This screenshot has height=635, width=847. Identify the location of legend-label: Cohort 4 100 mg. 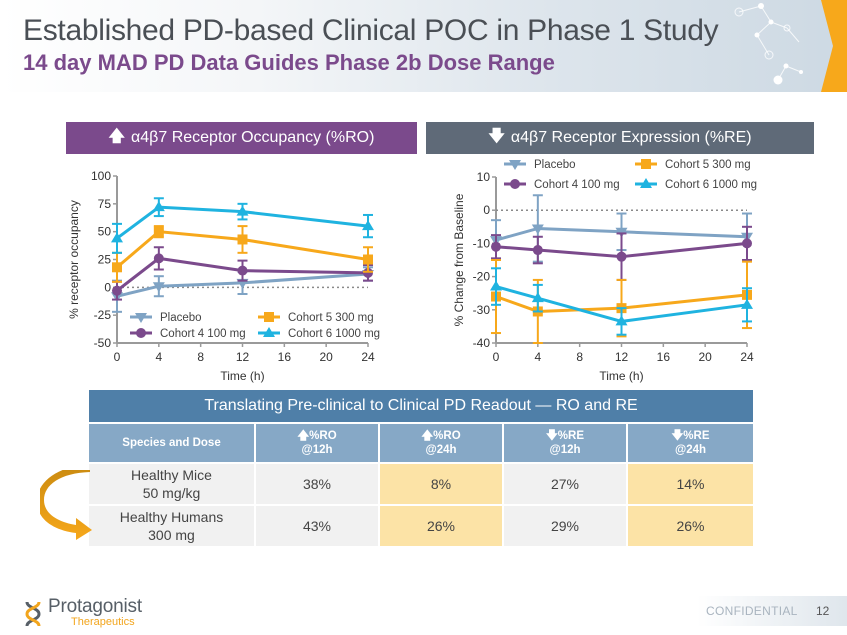
(577, 185).